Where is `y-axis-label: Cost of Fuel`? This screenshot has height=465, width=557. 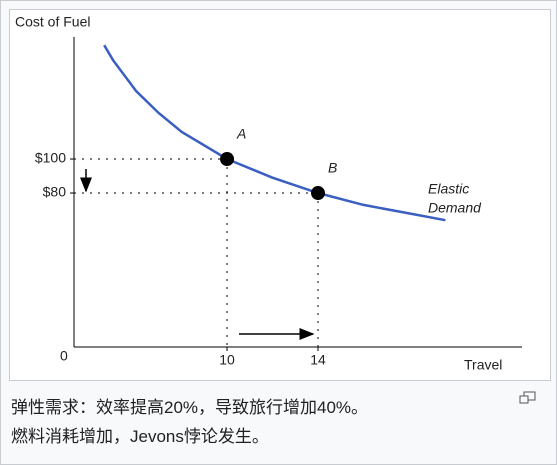
y-axis-label: Cost of Fuel is located at coordinates (52, 22).